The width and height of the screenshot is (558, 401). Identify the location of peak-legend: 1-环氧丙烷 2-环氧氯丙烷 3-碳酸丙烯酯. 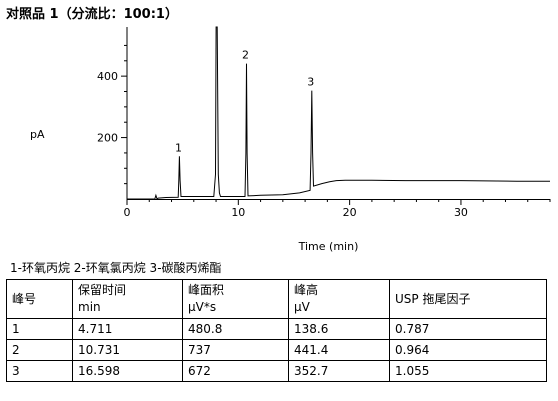
(116, 268).